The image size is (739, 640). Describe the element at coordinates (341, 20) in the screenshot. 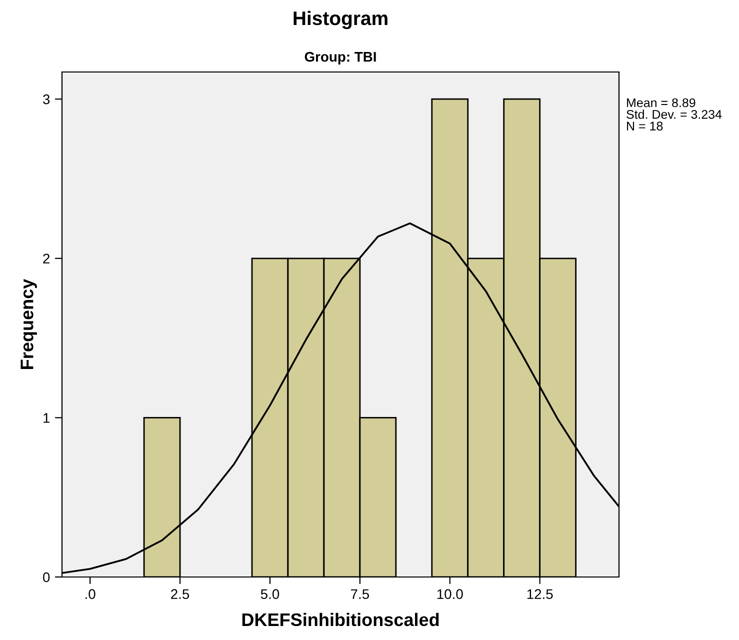

I see `chart-title: Histogram` at that location.